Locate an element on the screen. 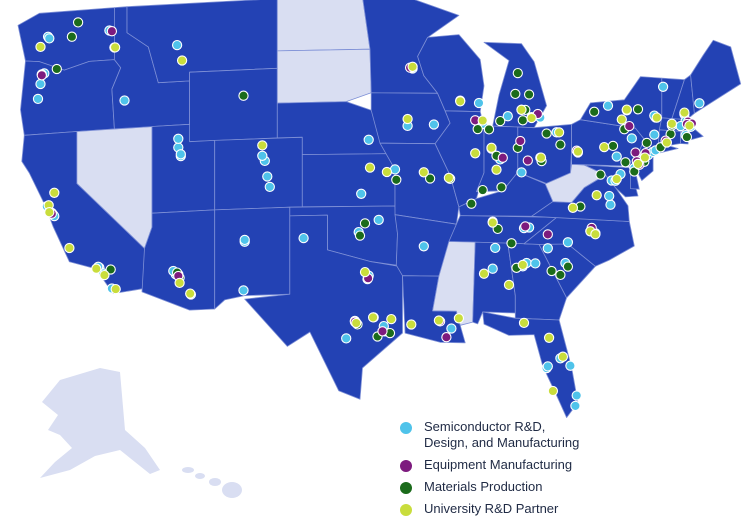 This screenshot has width=750, height=523. state-north-dakota is located at coordinates (323, 26).